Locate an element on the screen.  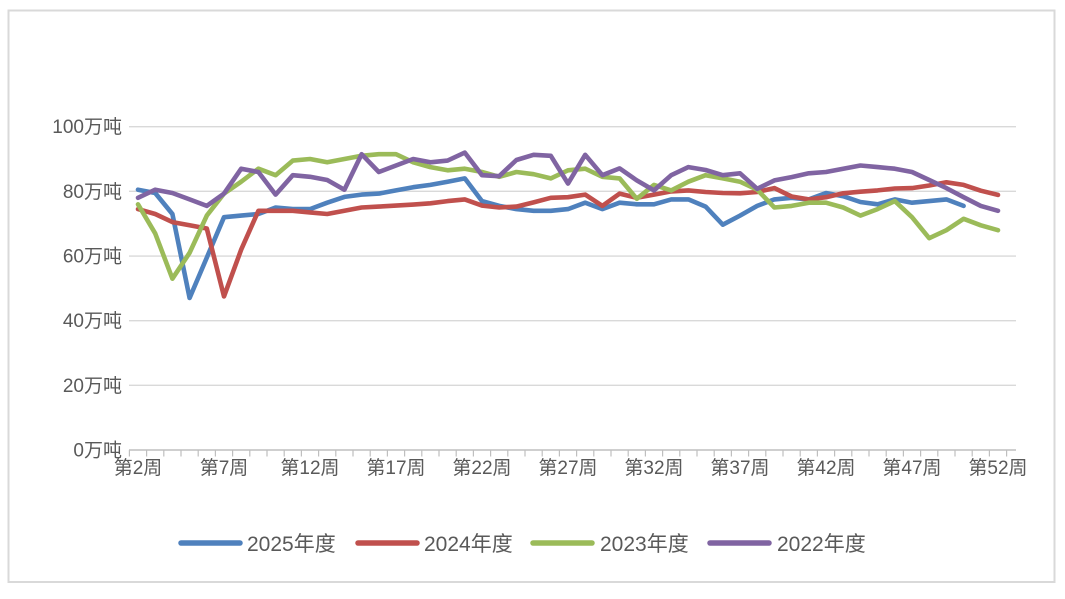
legend-label-2024: 2024年度 is located at coordinates (468, 544).